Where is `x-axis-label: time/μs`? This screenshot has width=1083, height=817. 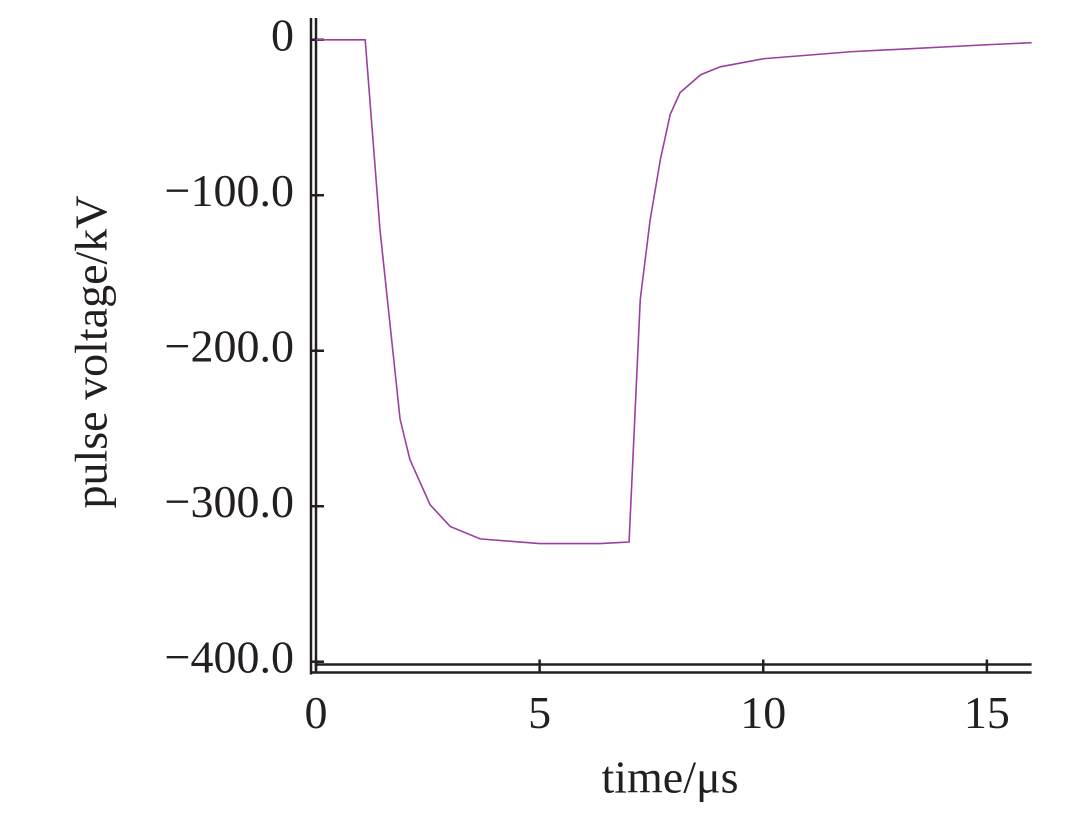 x-axis-label: time/μs is located at coordinates (669, 777).